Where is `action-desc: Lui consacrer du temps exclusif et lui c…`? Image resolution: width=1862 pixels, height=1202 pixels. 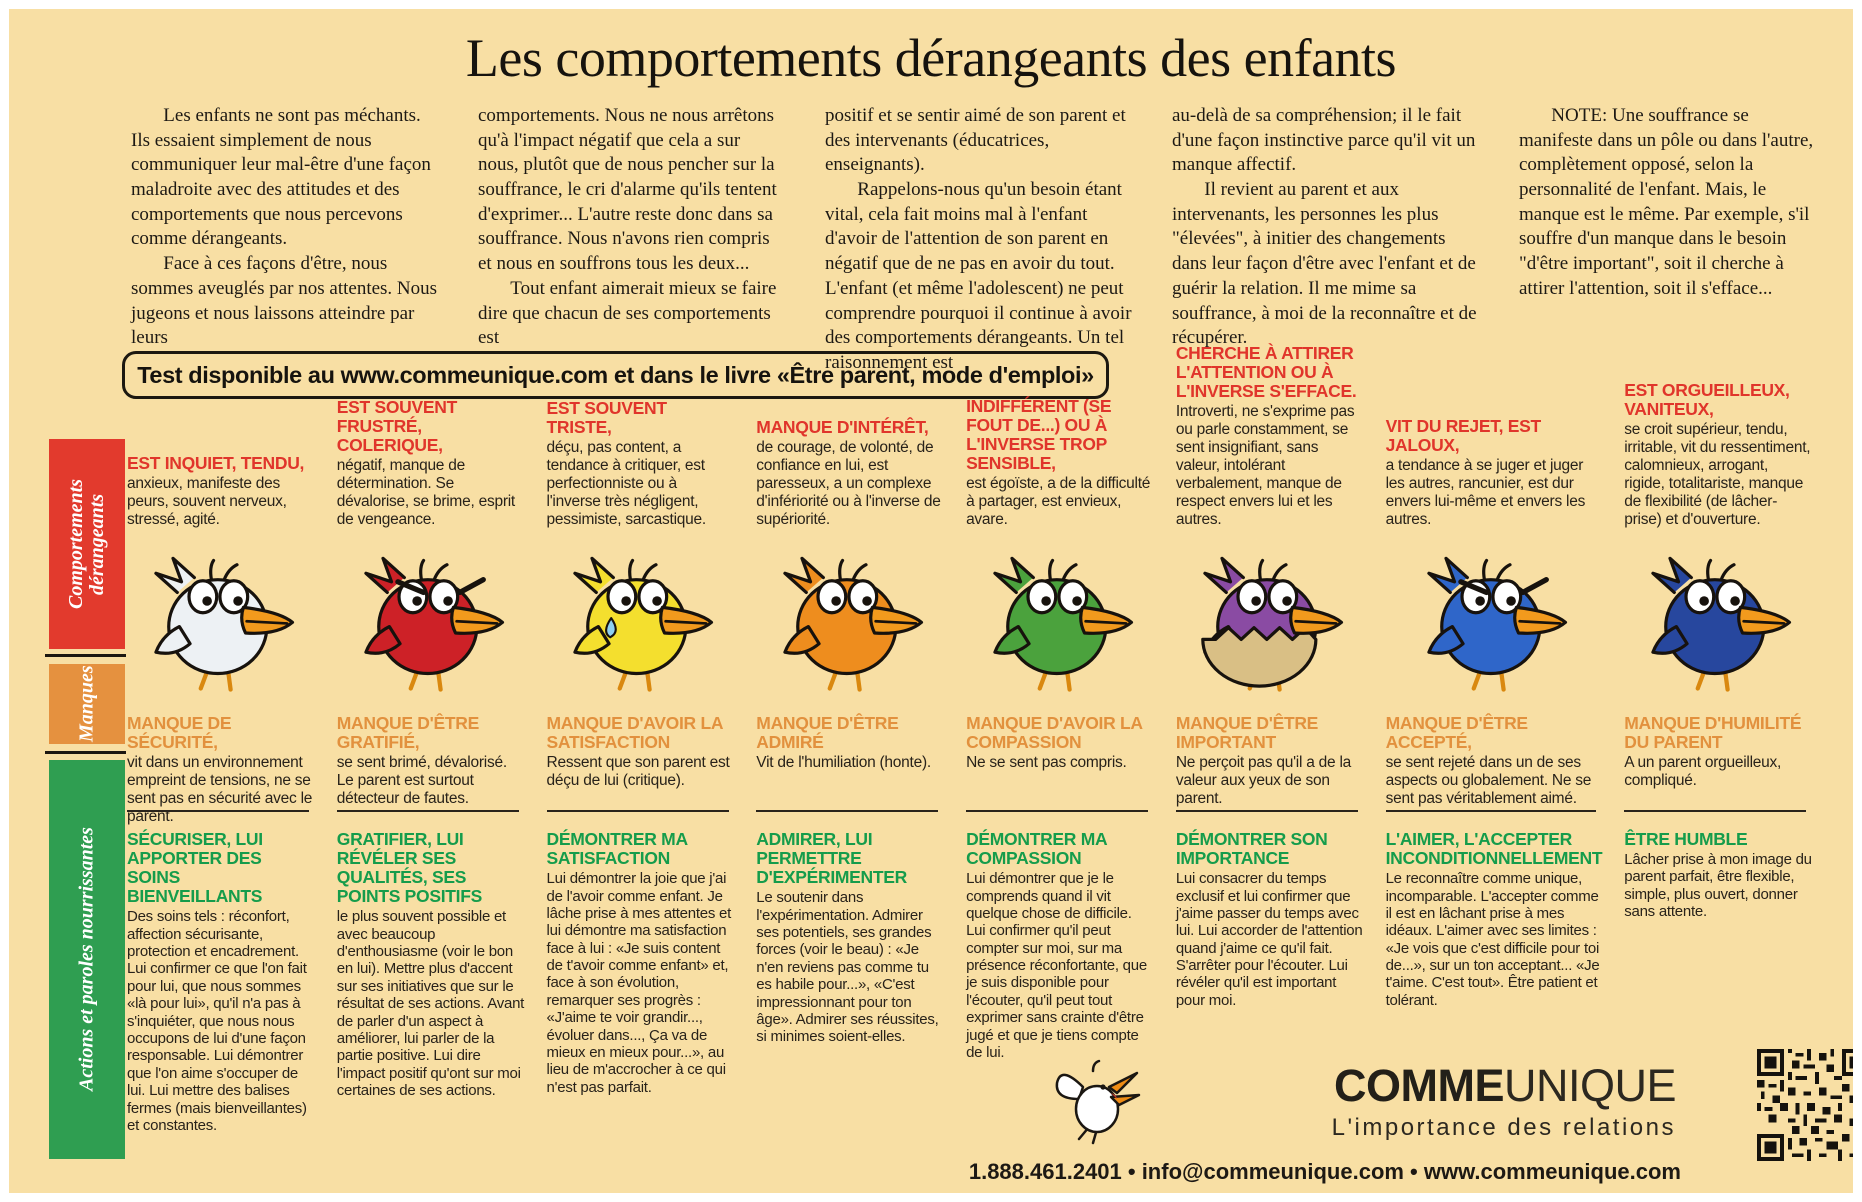 action-desc: Lui consacrer du temps exclusif et lui c… is located at coordinates (1269, 939).